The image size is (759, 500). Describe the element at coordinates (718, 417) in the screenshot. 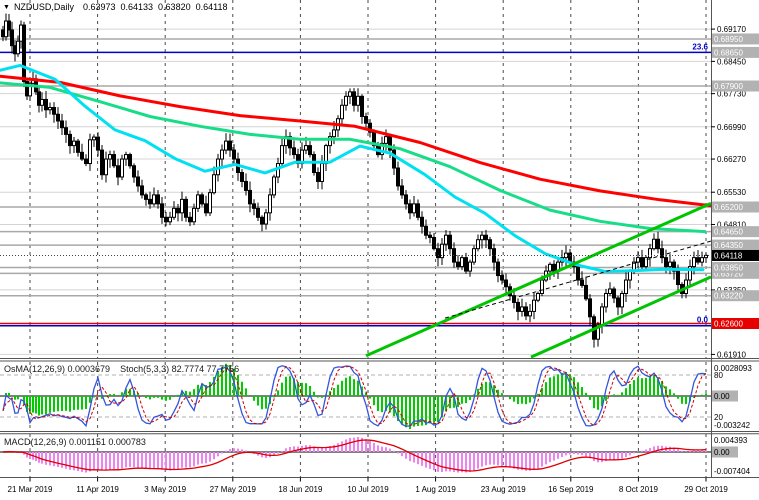

I see `svg-text: 20` at that location.